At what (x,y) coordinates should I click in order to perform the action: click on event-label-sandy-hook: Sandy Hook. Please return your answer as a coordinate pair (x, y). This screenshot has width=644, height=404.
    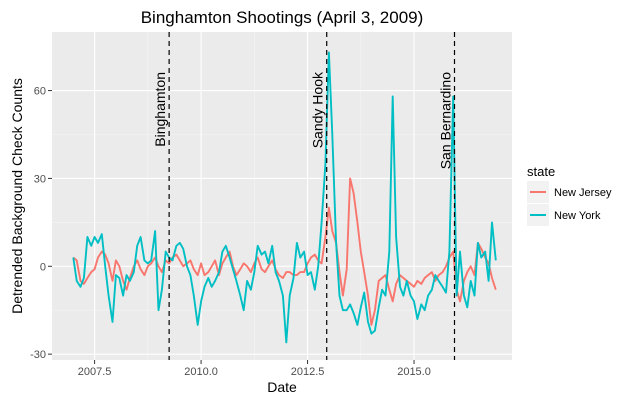
    Looking at the image, I should click on (318, 109).